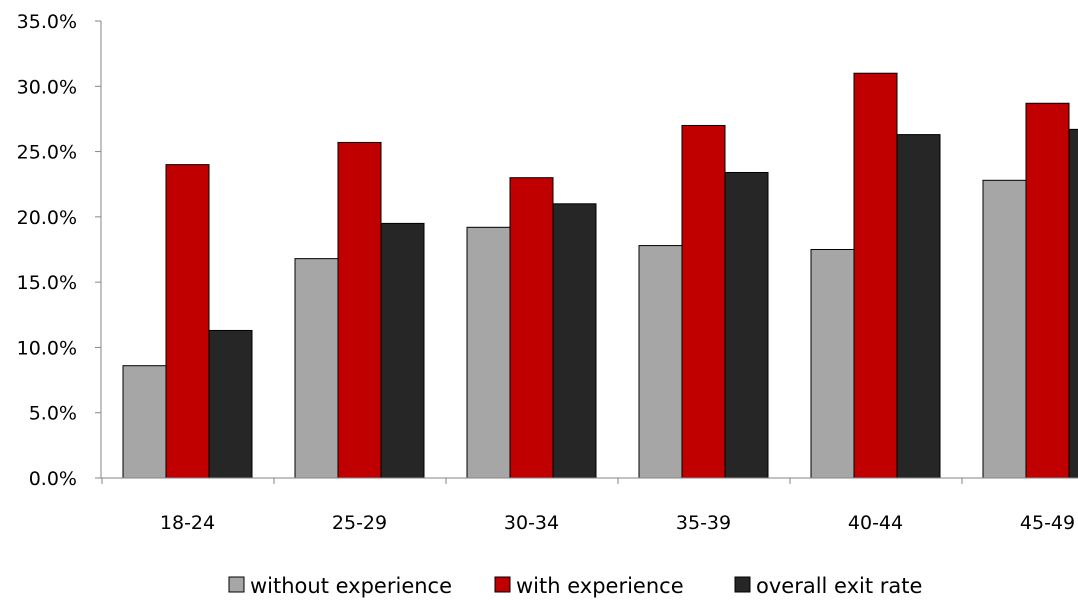 The height and width of the screenshot is (600, 1078). I want to click on legend-label: overall exit rate, so click(839, 586).